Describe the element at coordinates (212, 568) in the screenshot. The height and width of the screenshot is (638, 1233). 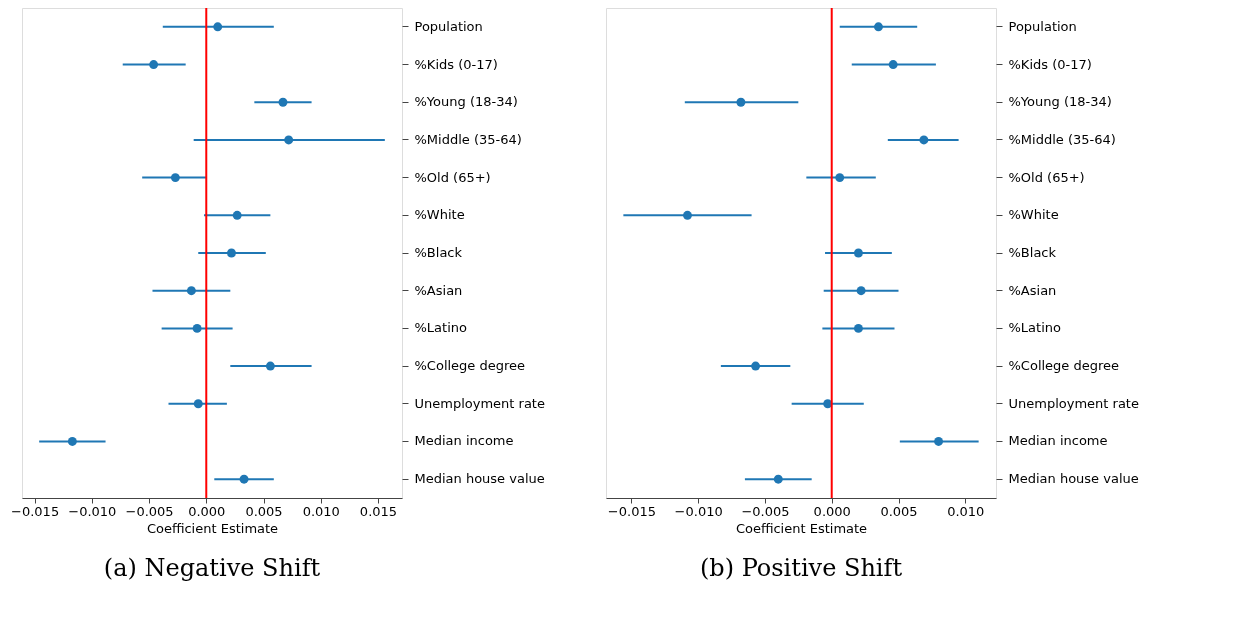
I see `text: (a) Negative Shift` at that location.